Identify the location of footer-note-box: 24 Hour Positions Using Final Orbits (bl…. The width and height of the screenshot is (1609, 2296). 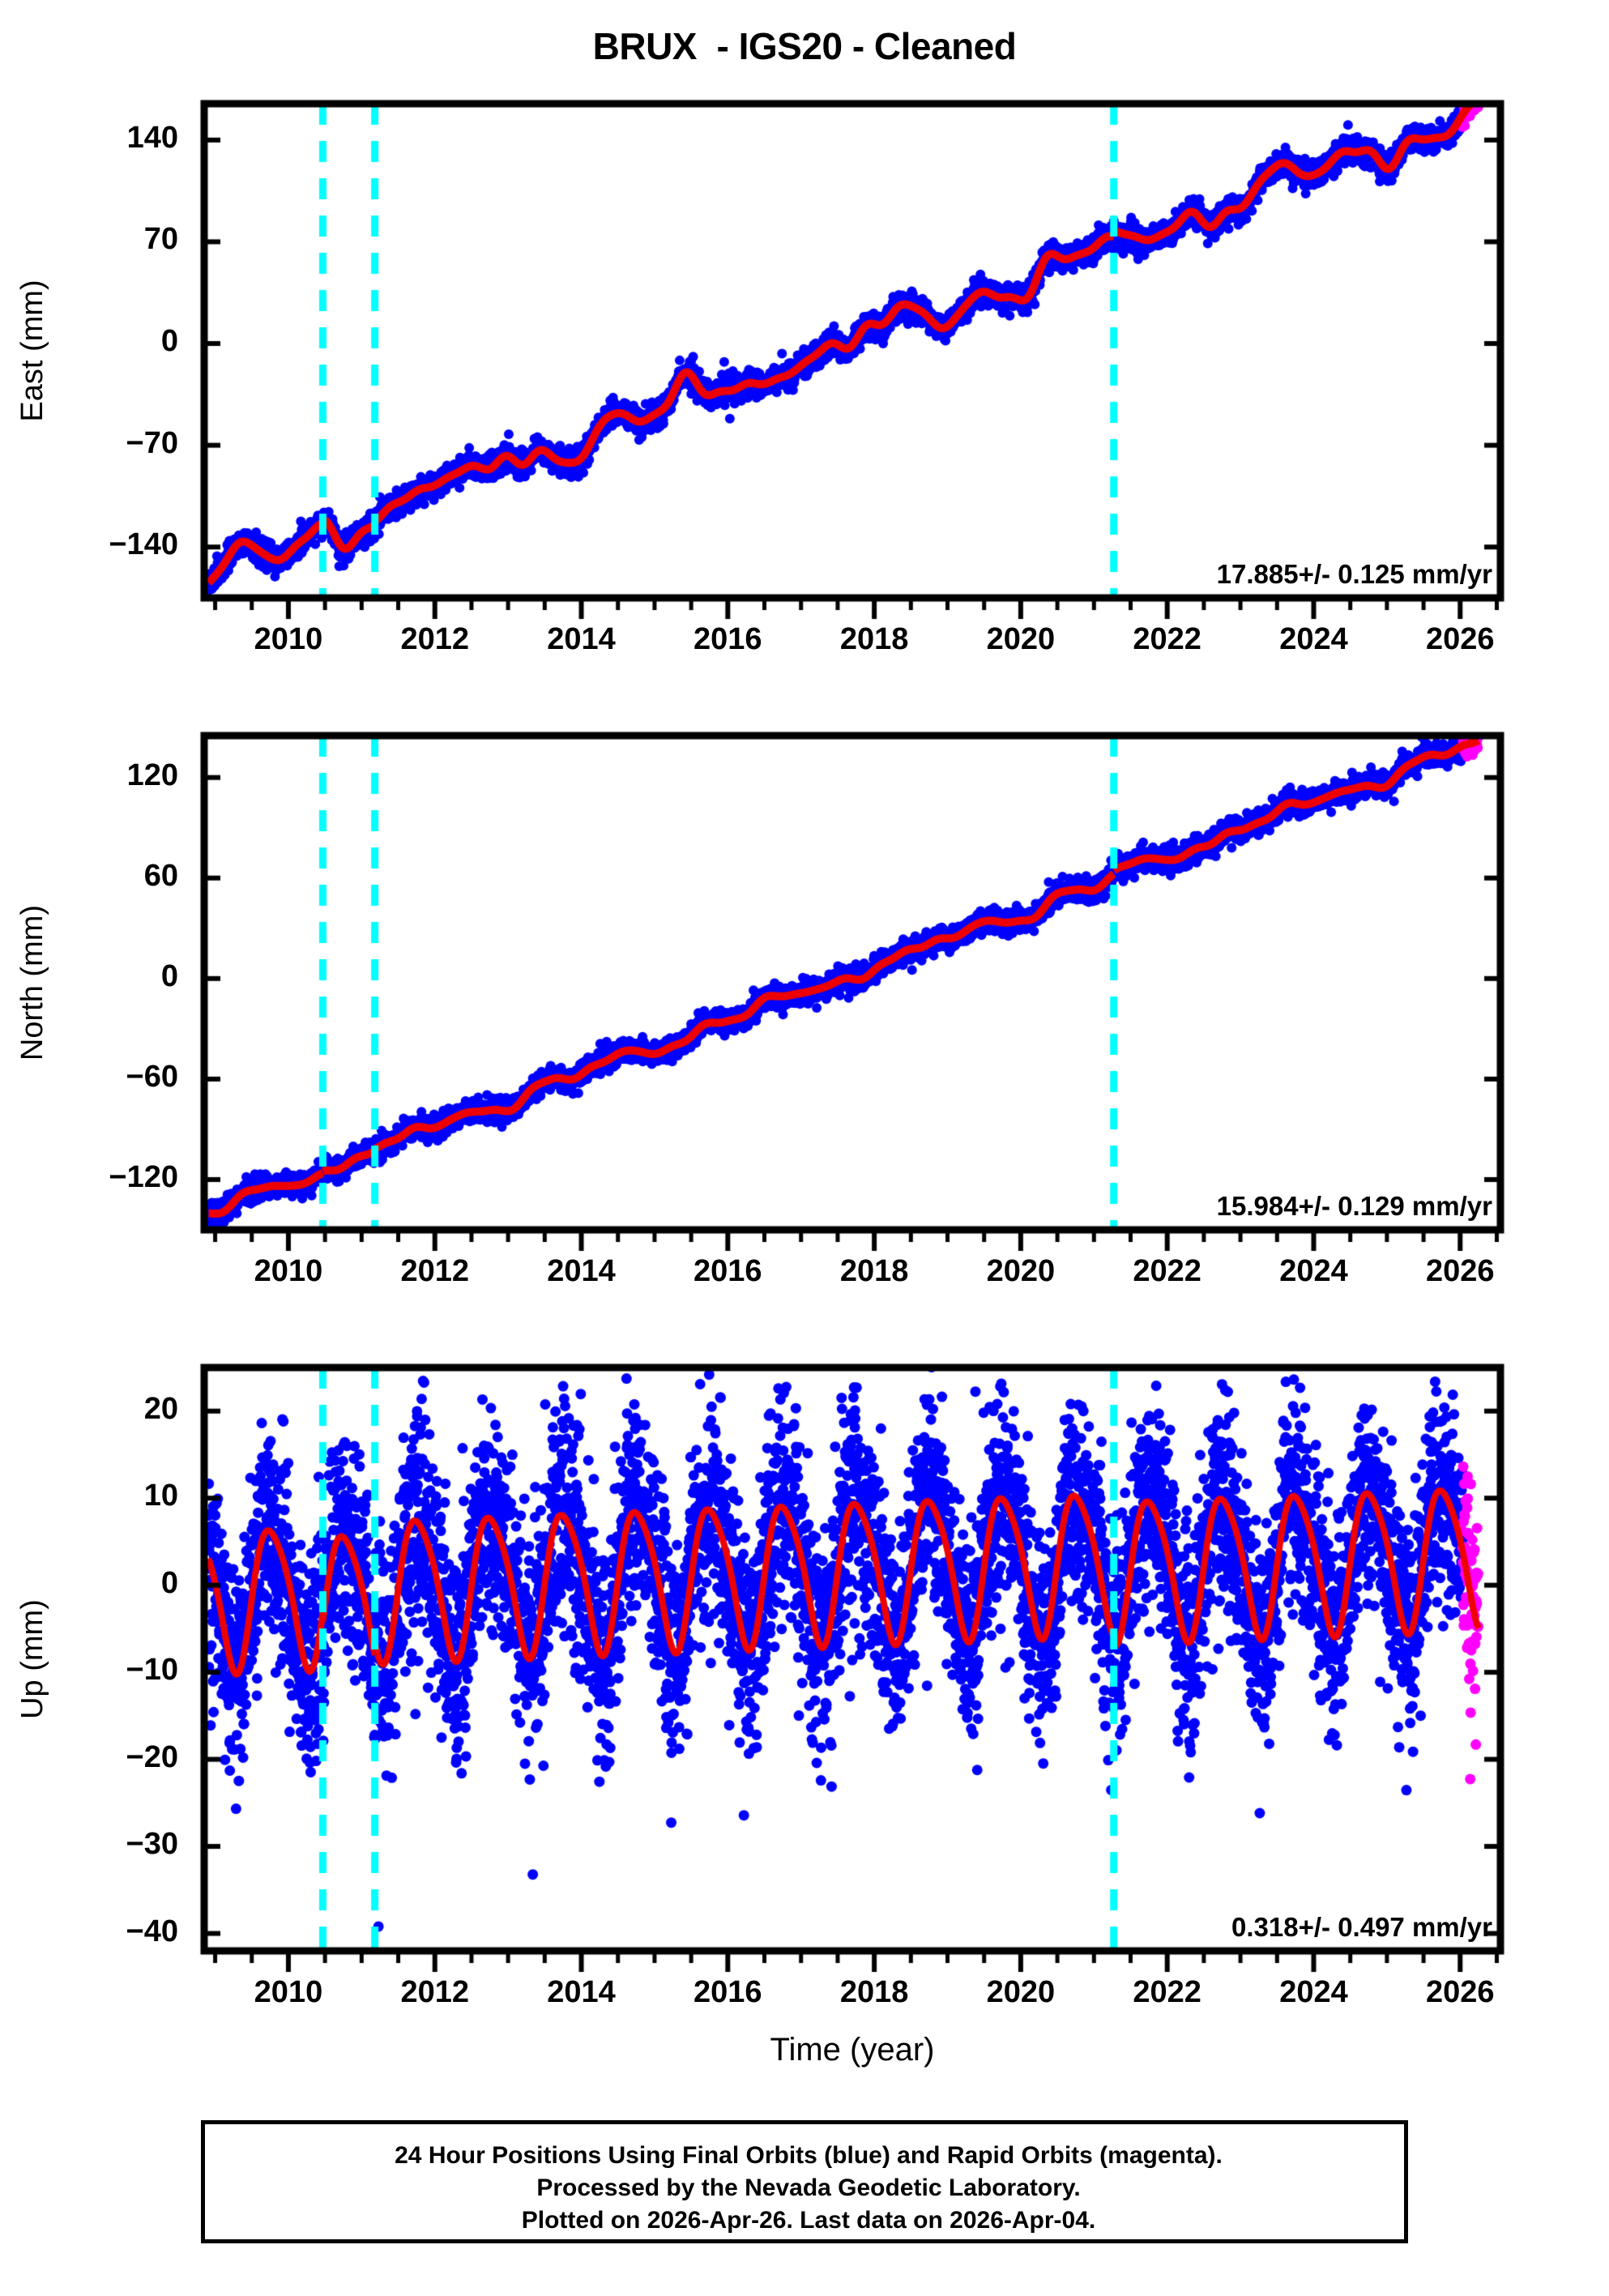
(804, 2181).